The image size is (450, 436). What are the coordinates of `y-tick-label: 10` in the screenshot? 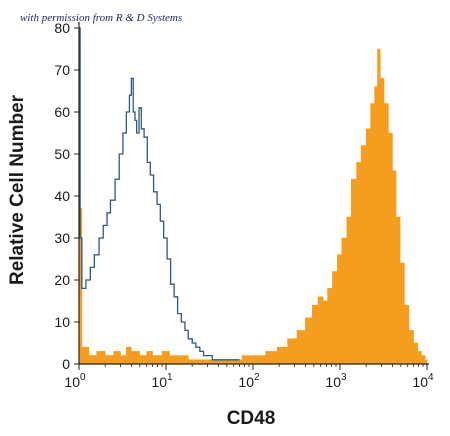 It's located at (62, 322).